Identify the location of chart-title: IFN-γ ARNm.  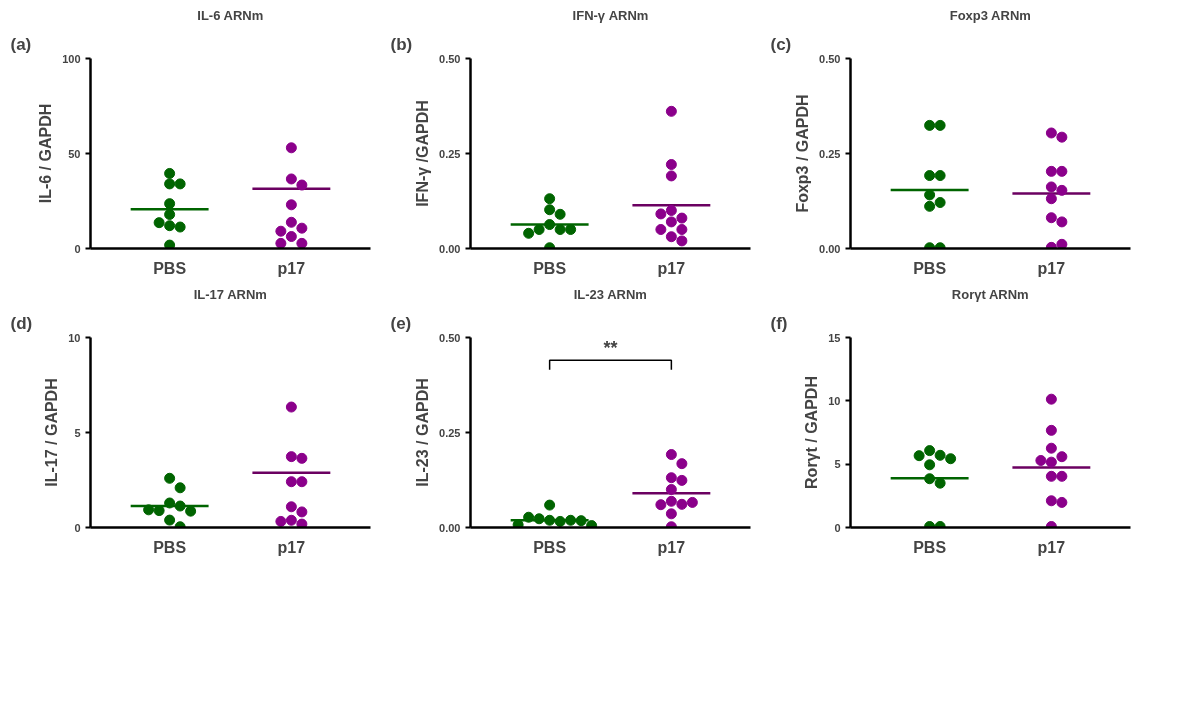
(610, 15).